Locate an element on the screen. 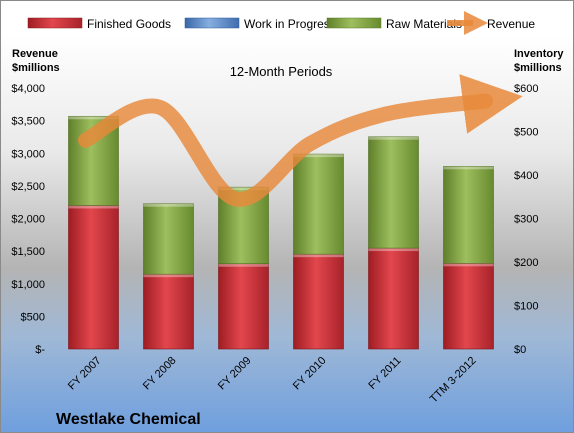 The height and width of the screenshot is (433, 574). right-tick-label: $400 is located at coordinates (526, 176).